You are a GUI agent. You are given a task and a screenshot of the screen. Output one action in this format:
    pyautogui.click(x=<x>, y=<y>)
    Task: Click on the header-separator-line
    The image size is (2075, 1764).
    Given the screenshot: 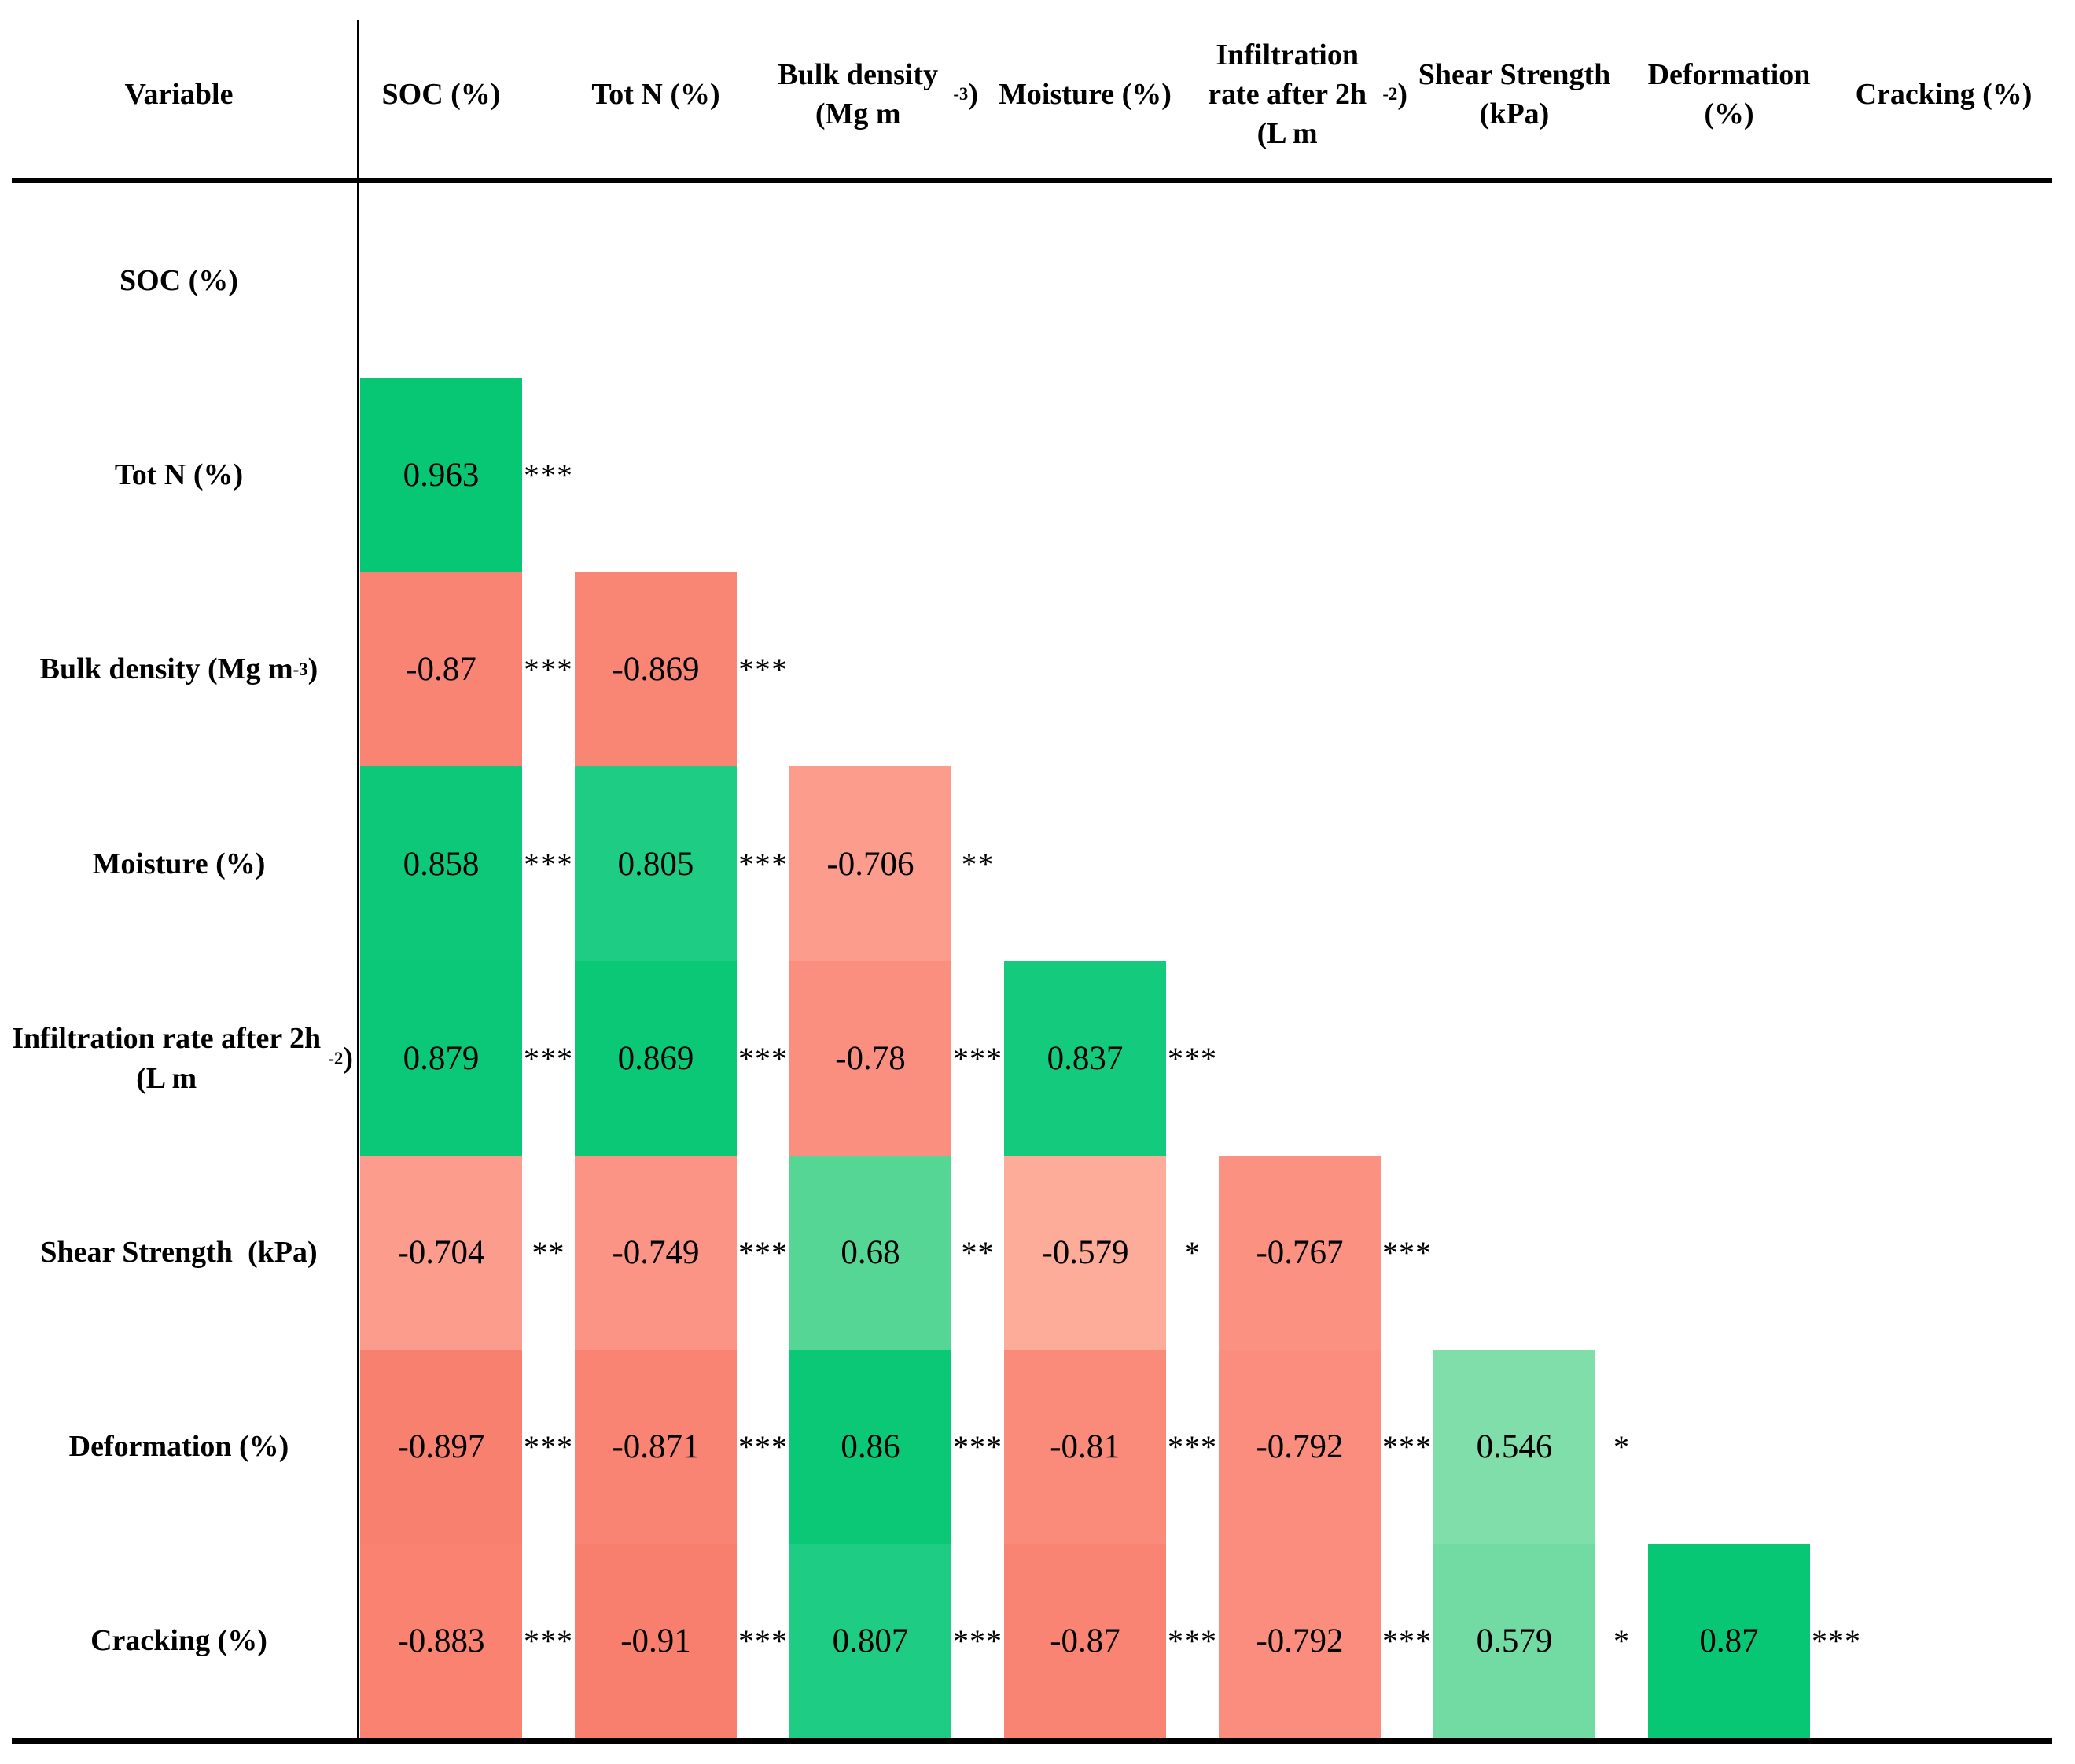 What is the action you would take?
    pyautogui.click(x=1032, y=180)
    